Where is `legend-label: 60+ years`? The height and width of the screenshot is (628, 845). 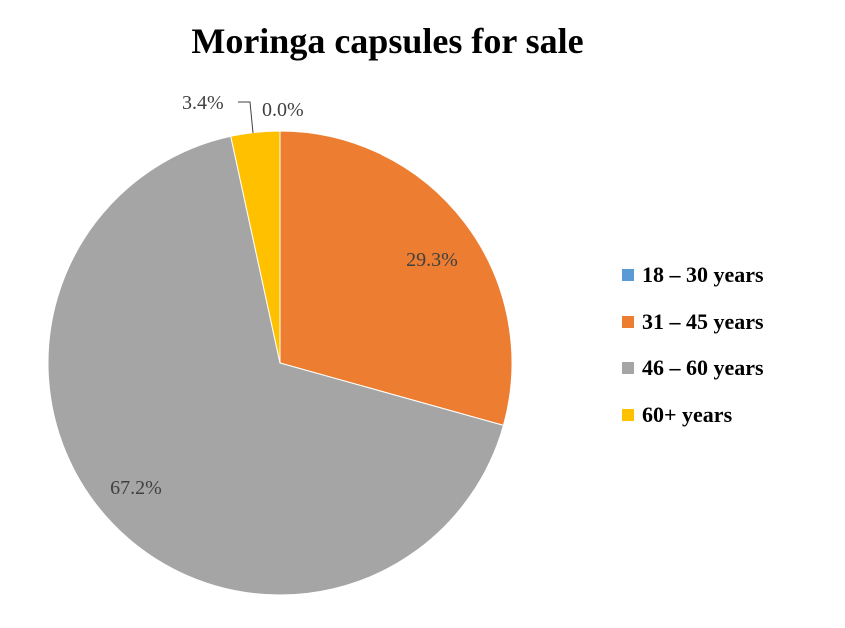 legend-label: 60+ years is located at coordinates (687, 414).